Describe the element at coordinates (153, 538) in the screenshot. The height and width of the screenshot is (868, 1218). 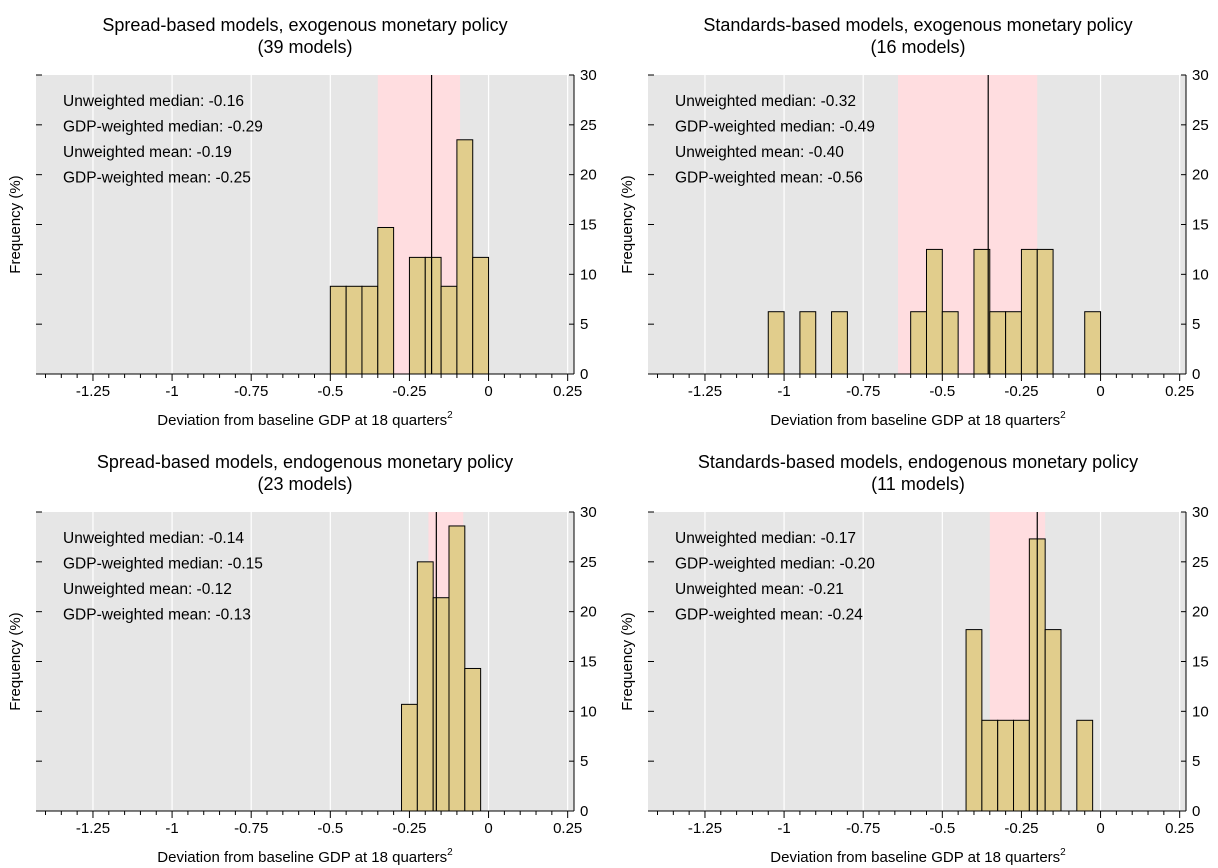
I see `stat-annotation: Unweighted median: -0.14` at that location.